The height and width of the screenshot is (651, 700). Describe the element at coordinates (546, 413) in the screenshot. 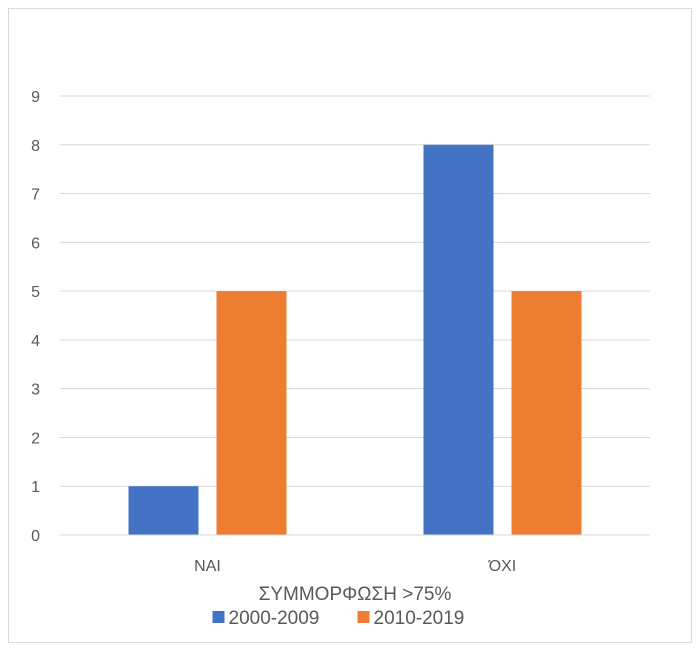

I see `bar-series2-cat2` at that location.